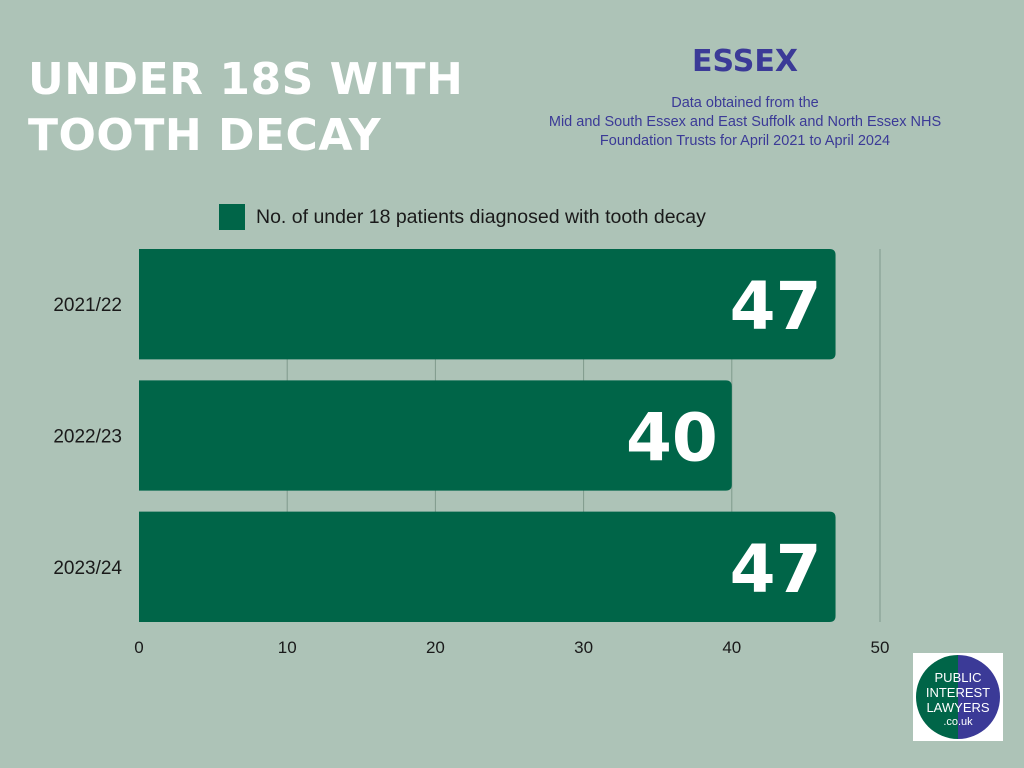 This screenshot has width=1024, height=768. What do you see at coordinates (87, 305) in the screenshot?
I see `y-tick-label: 2021/22` at bounding box center [87, 305].